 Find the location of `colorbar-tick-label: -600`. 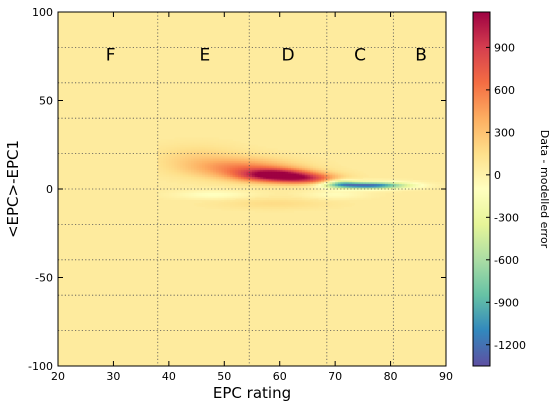

colorbar-tick-label: -600 is located at coordinates (506, 260).